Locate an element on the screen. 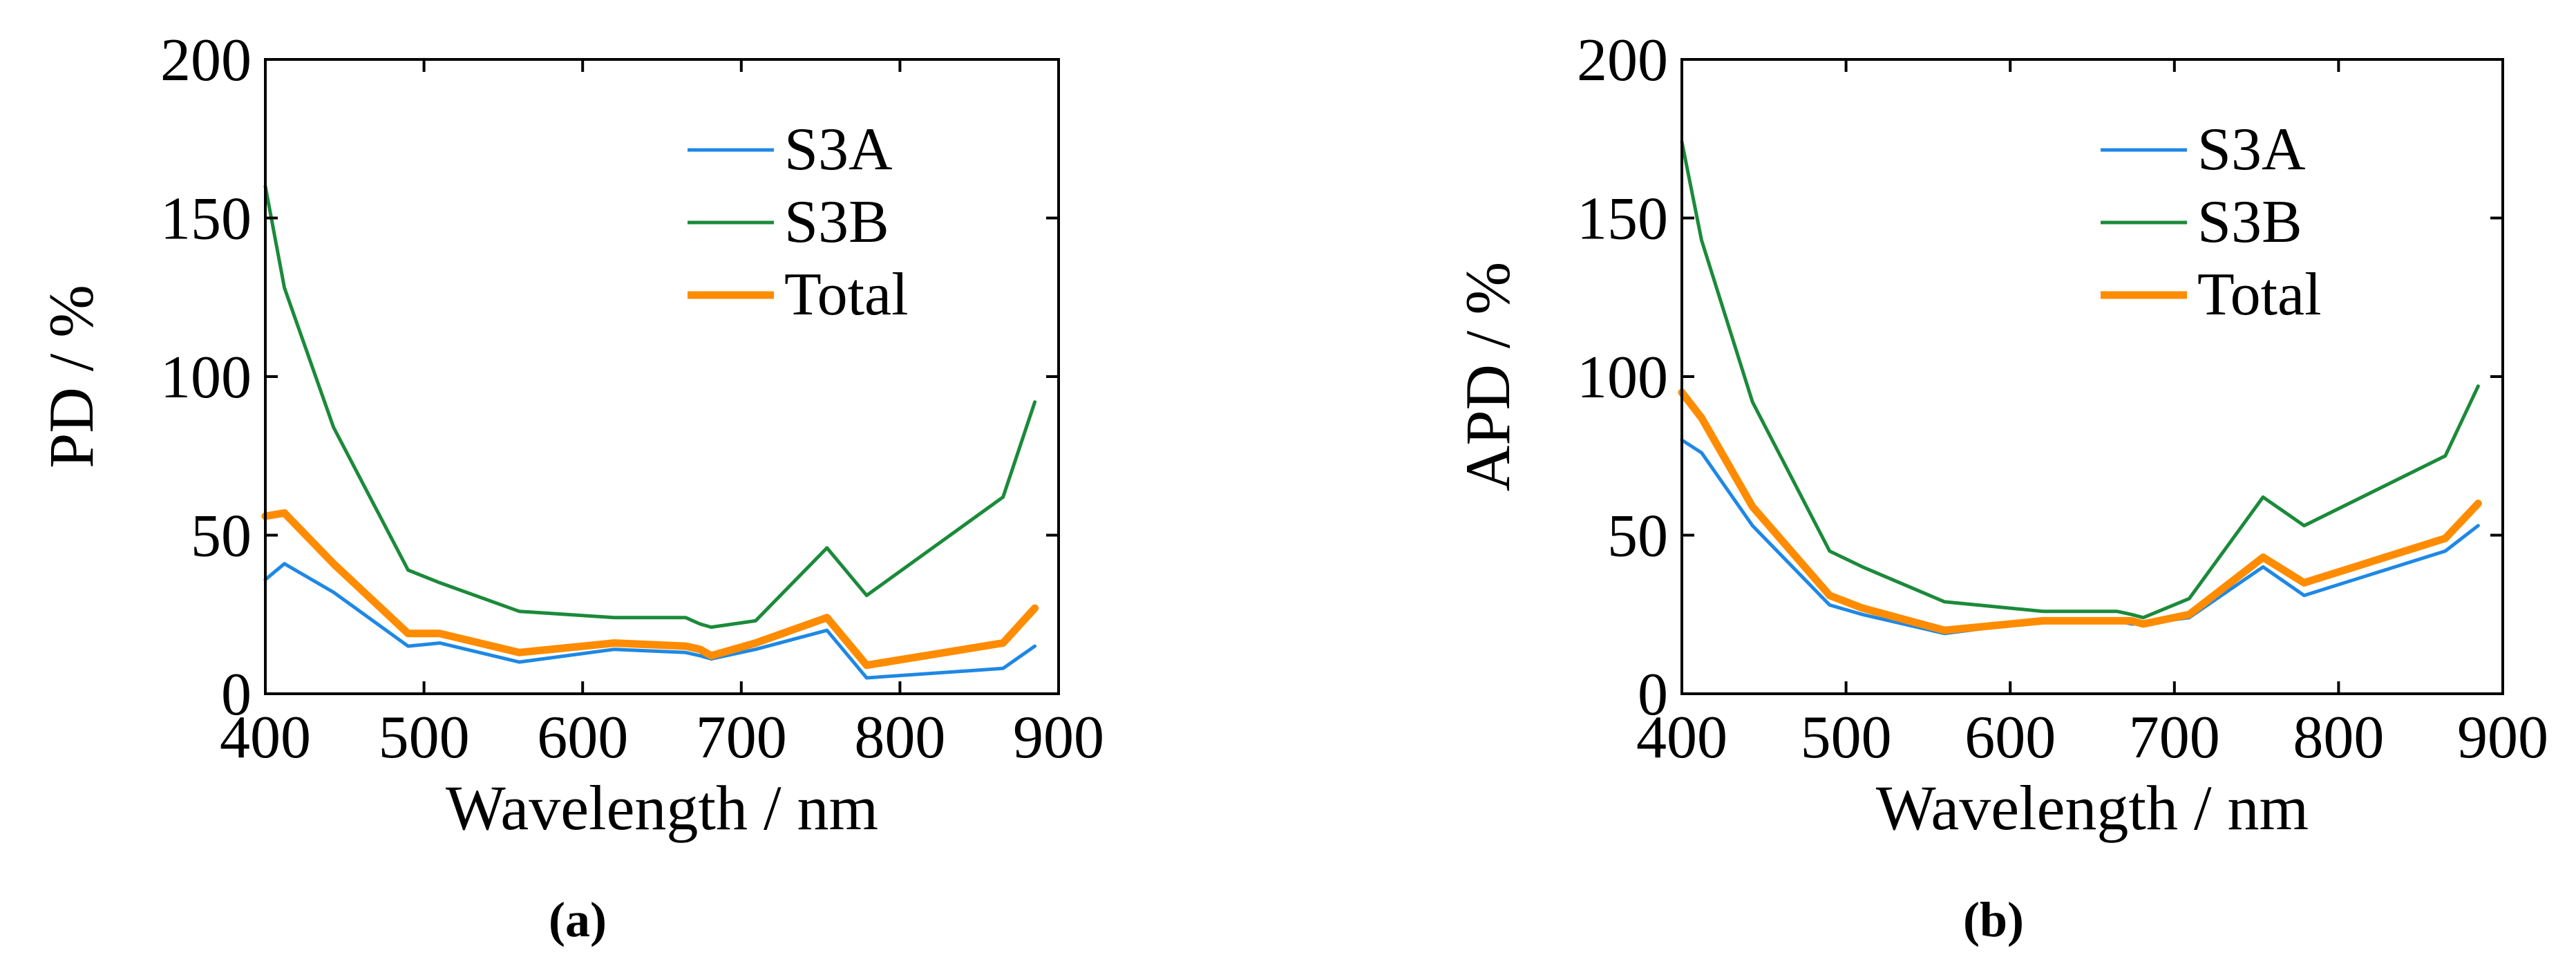  series-line-s3b is located at coordinates (650, 407).